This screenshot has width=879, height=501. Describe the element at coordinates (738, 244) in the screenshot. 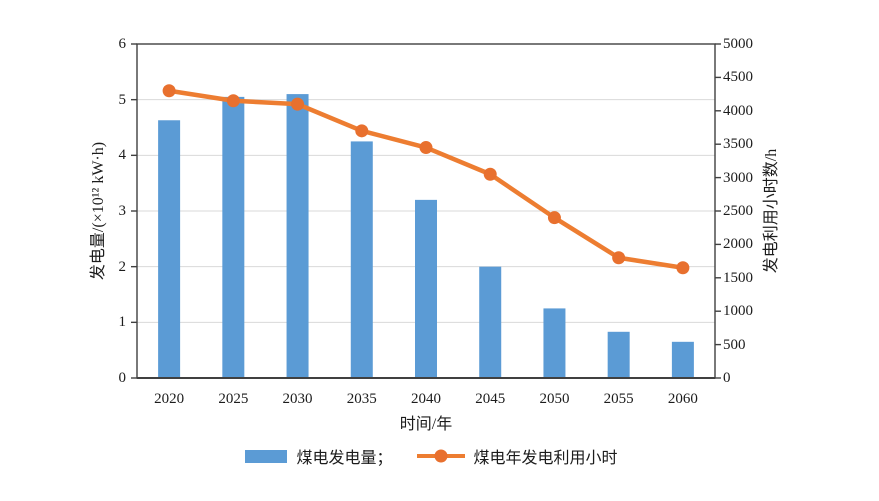

I see `y-right-tick-label: 2000` at that location.